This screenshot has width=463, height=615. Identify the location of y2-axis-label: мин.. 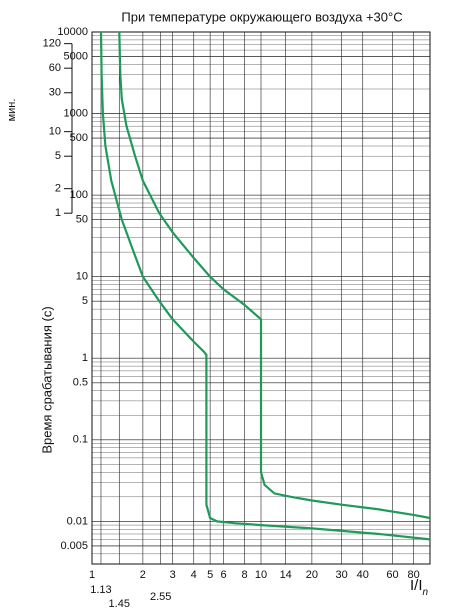
(12, 110).